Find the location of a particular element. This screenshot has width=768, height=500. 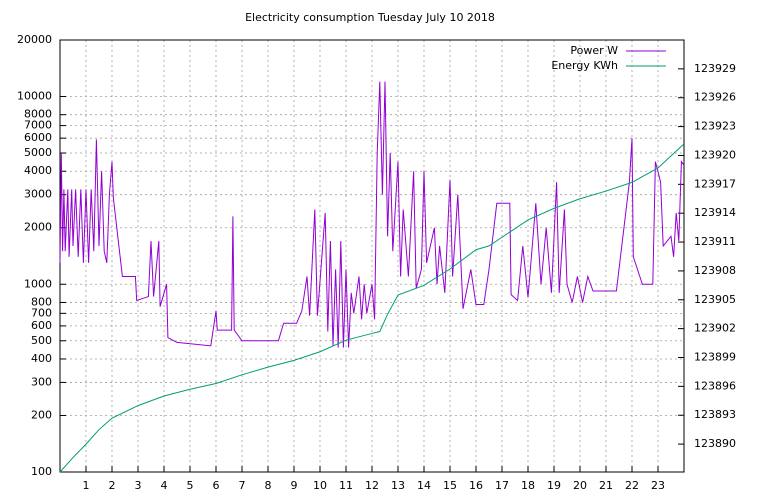

x-tick-label: 8 is located at coordinates (268, 485).